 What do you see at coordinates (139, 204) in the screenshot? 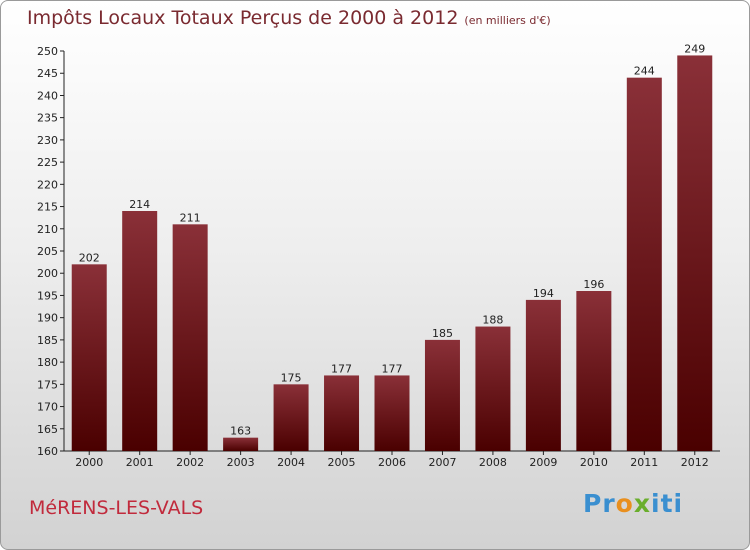
I see `value-label: 214` at bounding box center [139, 204].